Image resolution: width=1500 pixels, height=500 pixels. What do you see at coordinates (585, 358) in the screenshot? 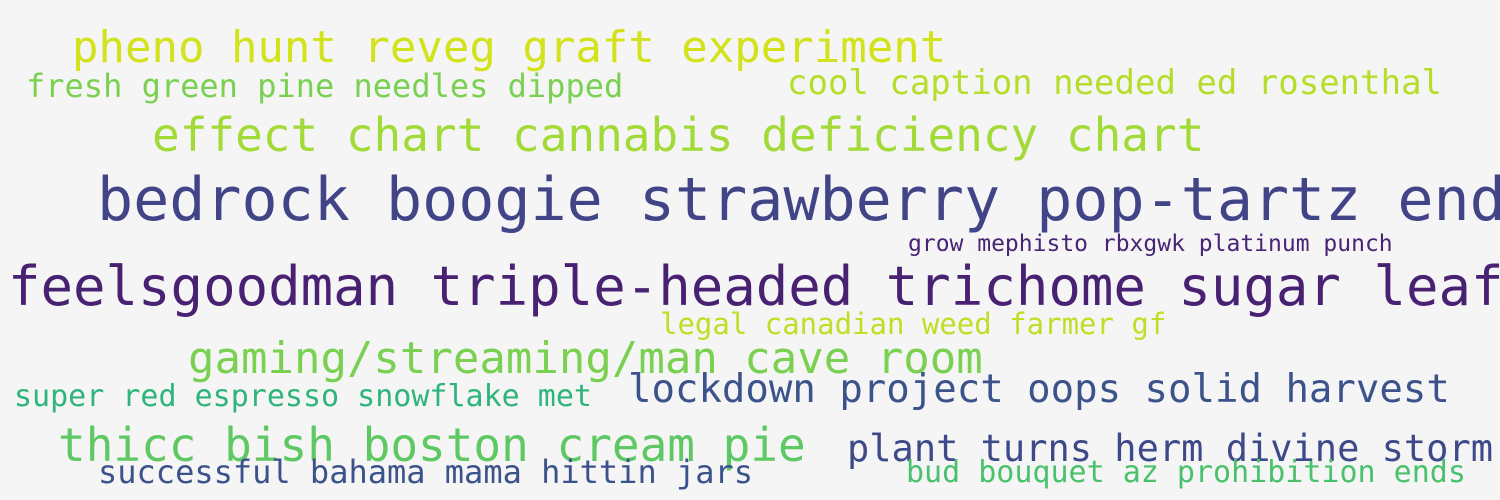
I see `cloud-word: gaming/streaming/man cave room` at bounding box center [585, 358].